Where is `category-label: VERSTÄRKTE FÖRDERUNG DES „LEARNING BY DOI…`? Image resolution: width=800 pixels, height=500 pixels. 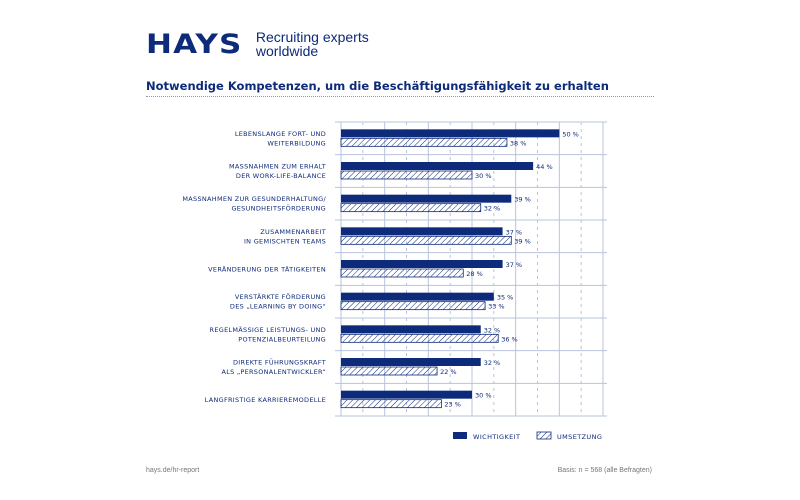 category-label: VERSTÄRKTE FÖRDERUNG DES „LEARNING BY DOI… is located at coordinates (278, 301).